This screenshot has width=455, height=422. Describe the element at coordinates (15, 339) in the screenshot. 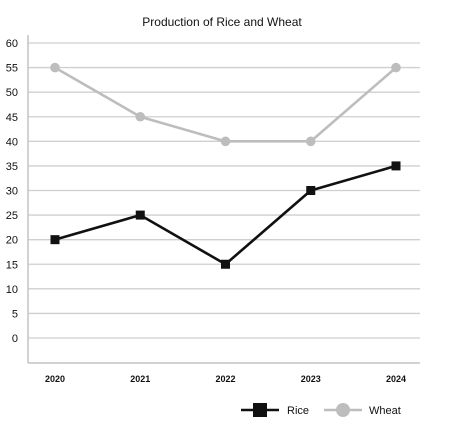

I see `y-tick-label-0: 0` at that location.